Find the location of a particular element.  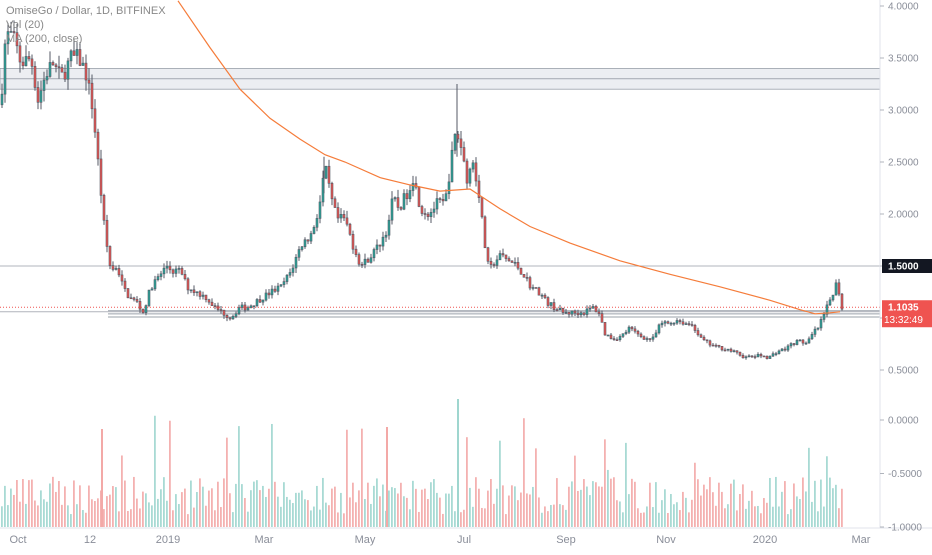

time-tick-label: Jul is located at coordinates (464, 540).